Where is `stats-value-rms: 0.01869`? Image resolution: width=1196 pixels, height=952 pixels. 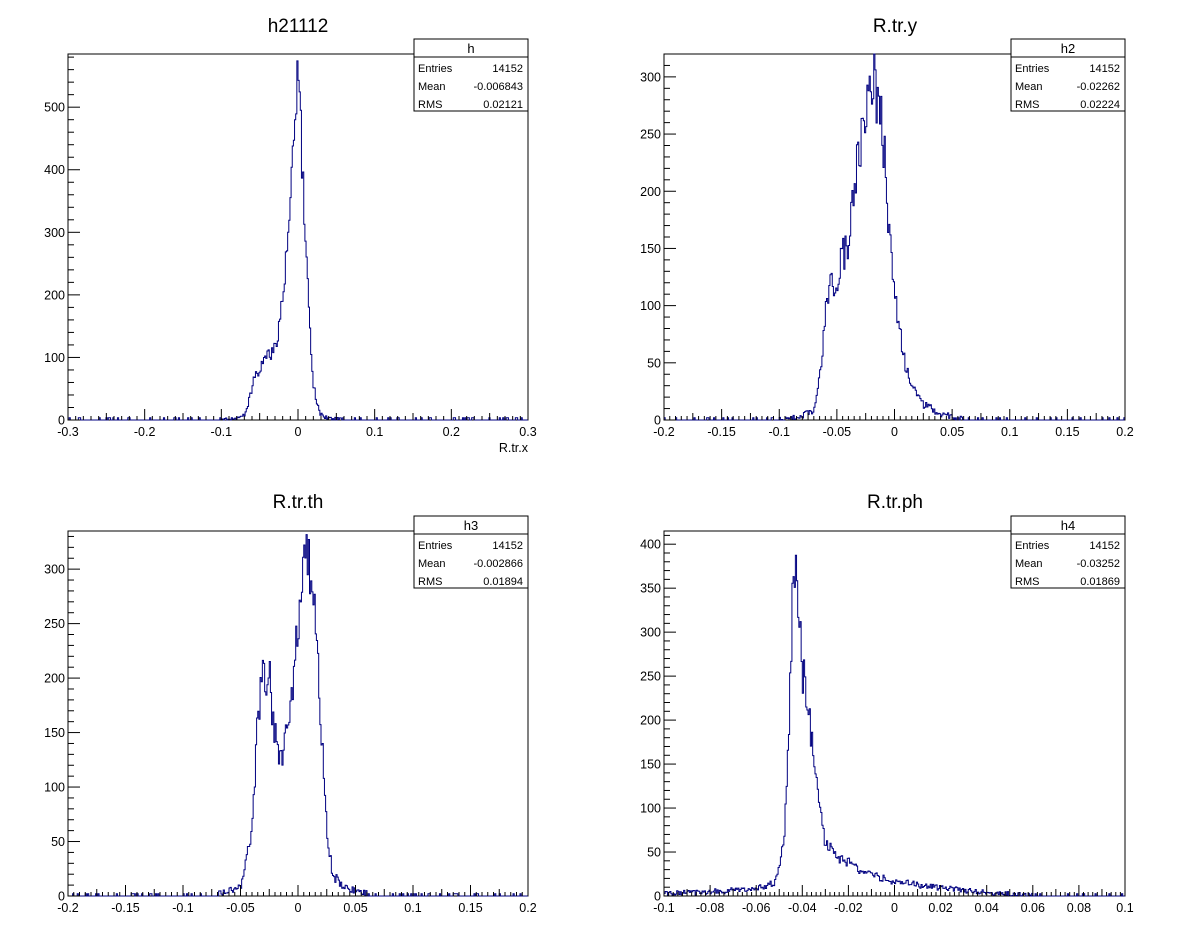
stats-value-rms: 0.01869 is located at coordinates (1100, 582).